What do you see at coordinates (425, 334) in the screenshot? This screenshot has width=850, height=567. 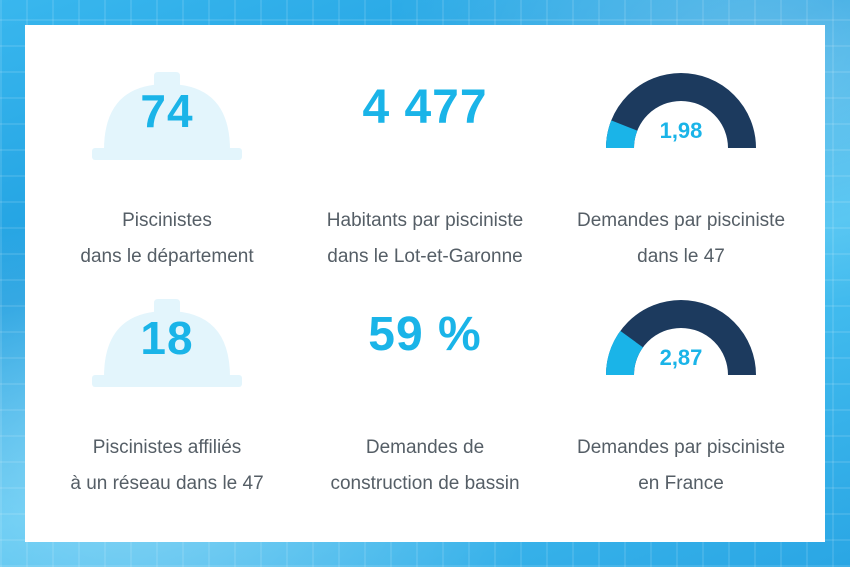 I see `stat-value: 59 %` at bounding box center [425, 334].